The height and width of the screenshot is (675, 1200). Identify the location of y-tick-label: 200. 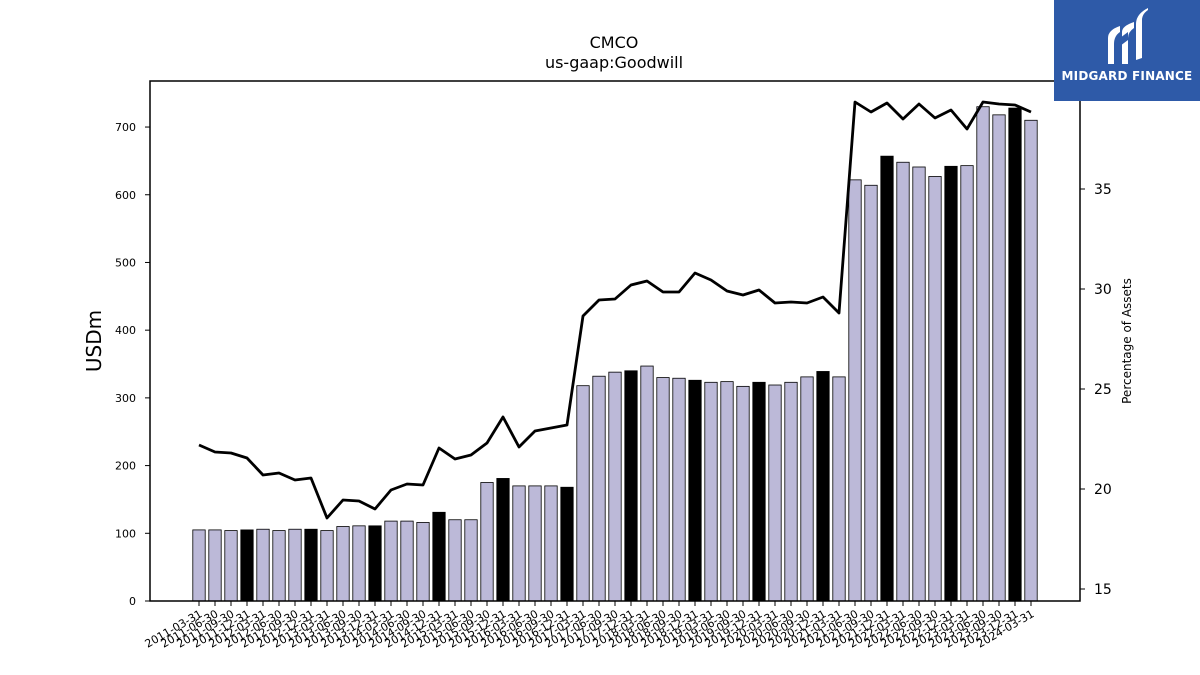
(125, 466).